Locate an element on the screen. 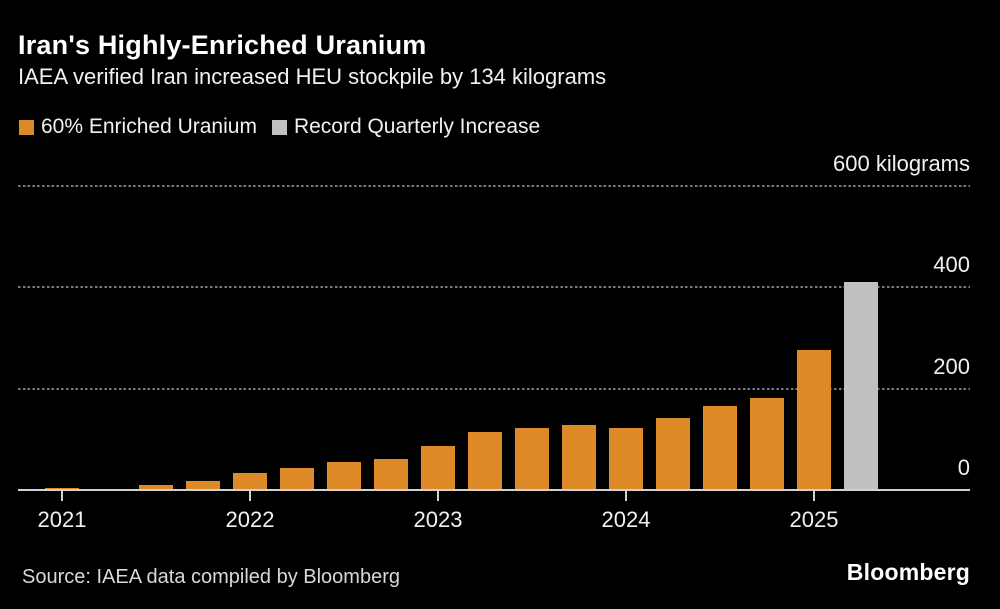  bar-2022-q3 is located at coordinates (344, 476).